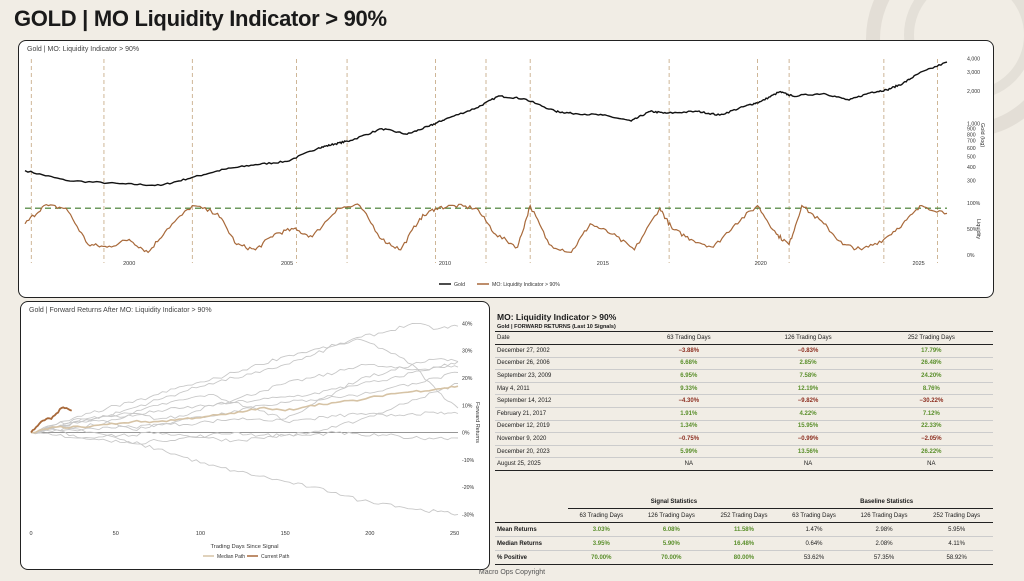 This screenshot has width=1024, height=581. What do you see at coordinates (884, 543) in the screenshot?
I see `baseline-stat-cell: 2.08%` at bounding box center [884, 543].